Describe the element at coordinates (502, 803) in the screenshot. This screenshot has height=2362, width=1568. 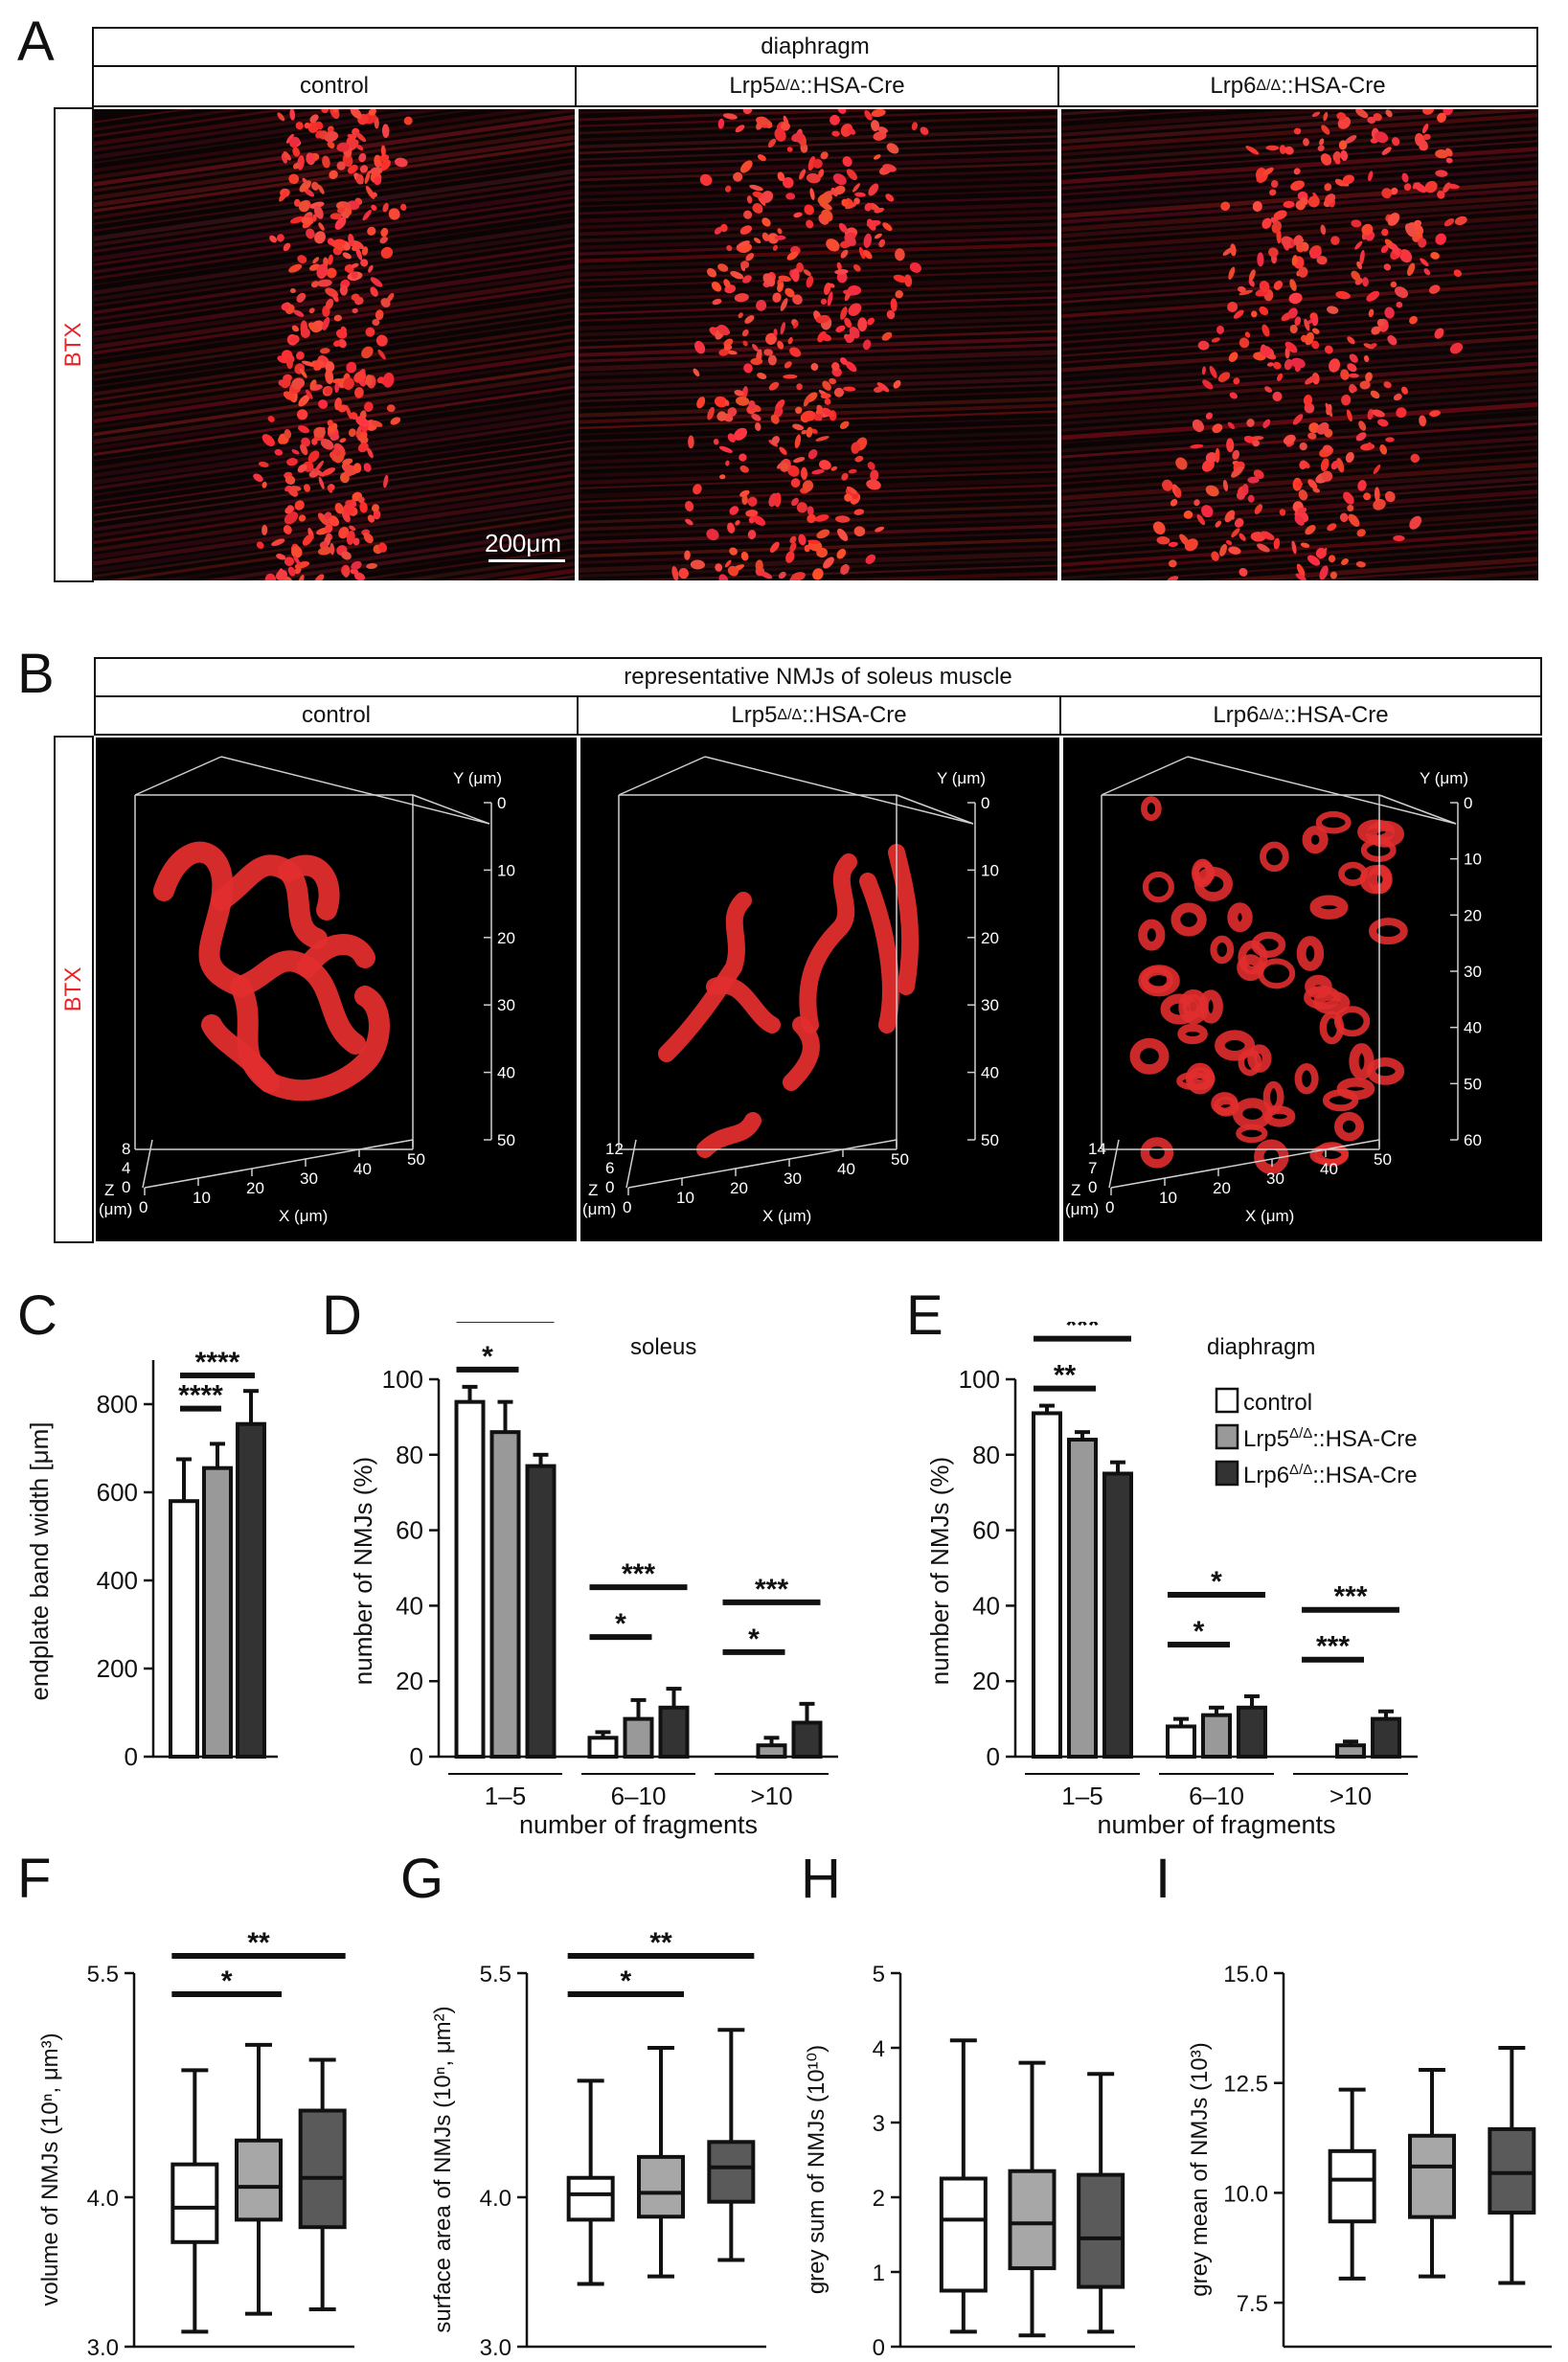
I see `y-tick-label: 0` at that location.